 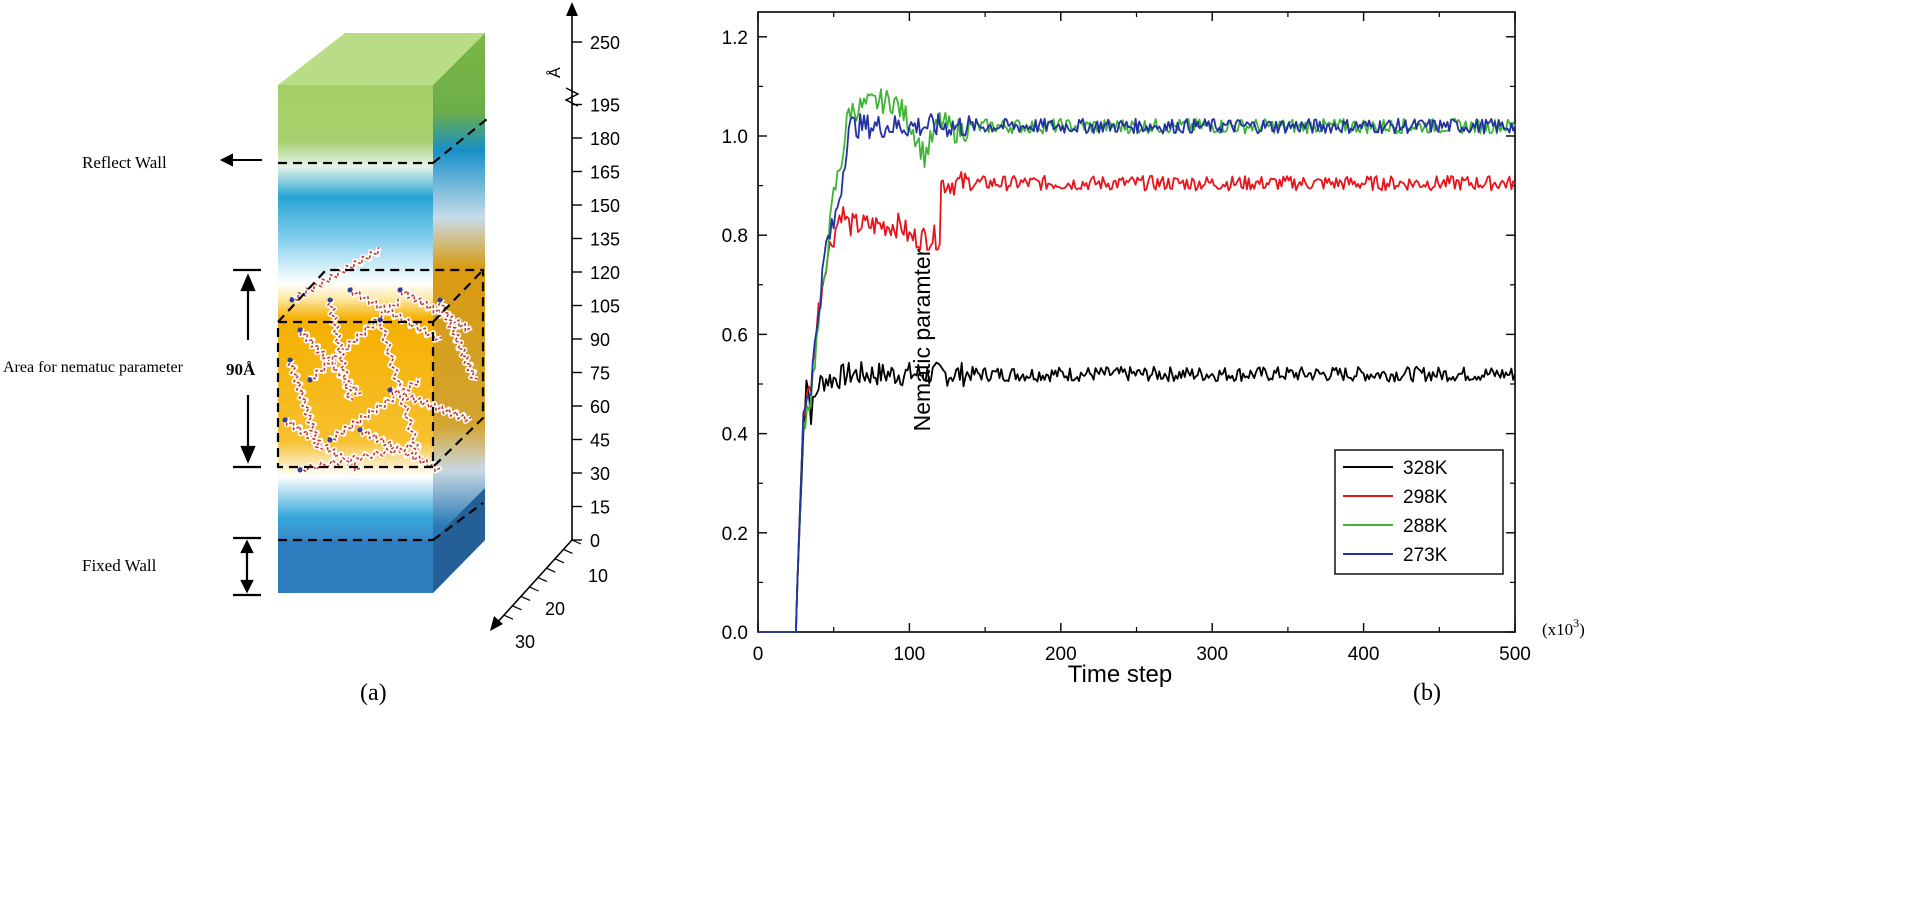 What do you see at coordinates (598, 576) in the screenshot?
I see `depth-tick-label: 10` at bounding box center [598, 576].